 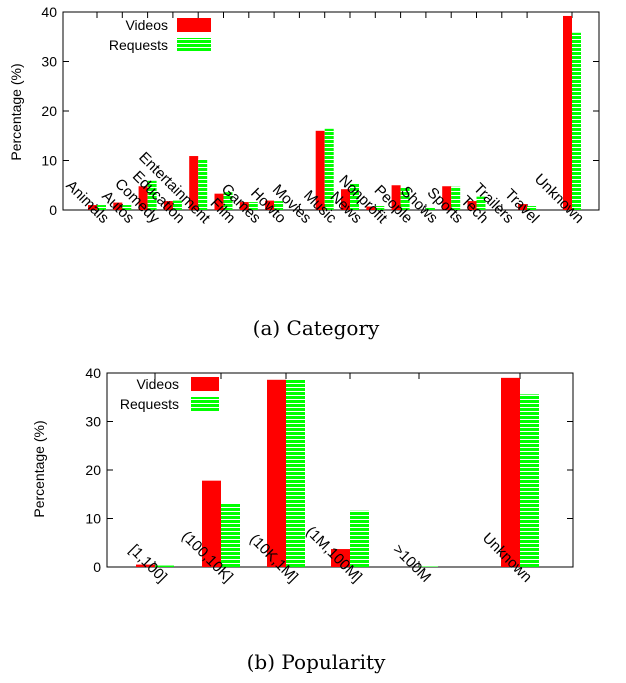 I want to click on x-tick-label: [1,100], so click(x=148, y=563).